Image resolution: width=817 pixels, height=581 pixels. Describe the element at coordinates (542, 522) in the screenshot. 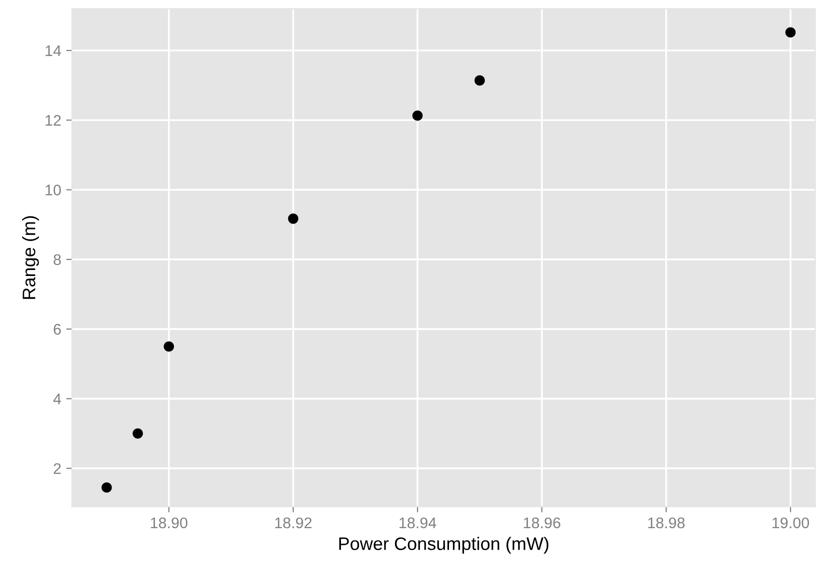

I see `x-tick-label: 18.96` at that location.